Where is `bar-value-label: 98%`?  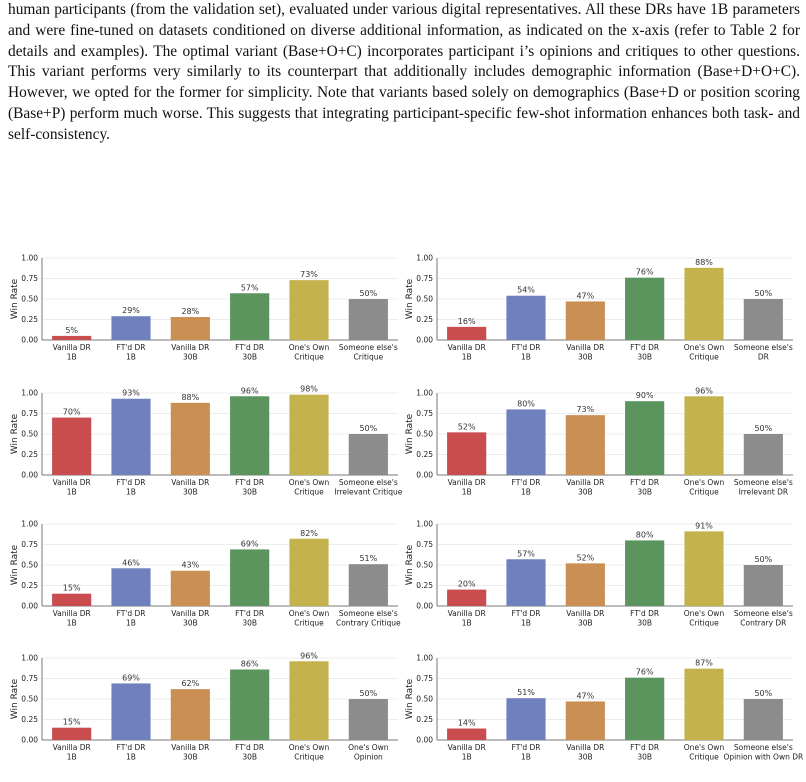 bar-value-label: 98% is located at coordinates (309, 389).